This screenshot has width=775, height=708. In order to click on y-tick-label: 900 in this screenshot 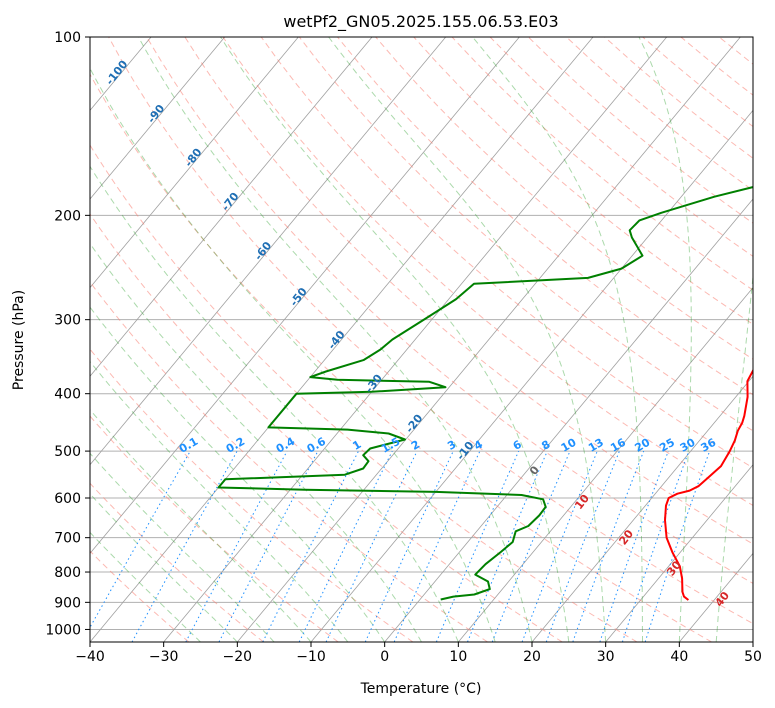, I will do `click(67, 603)`.